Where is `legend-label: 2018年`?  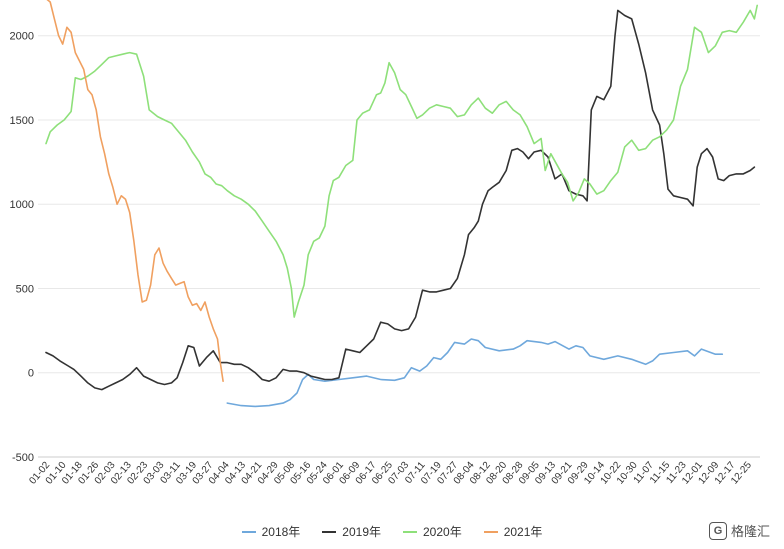
legend-label: 2018年 is located at coordinates (281, 532).